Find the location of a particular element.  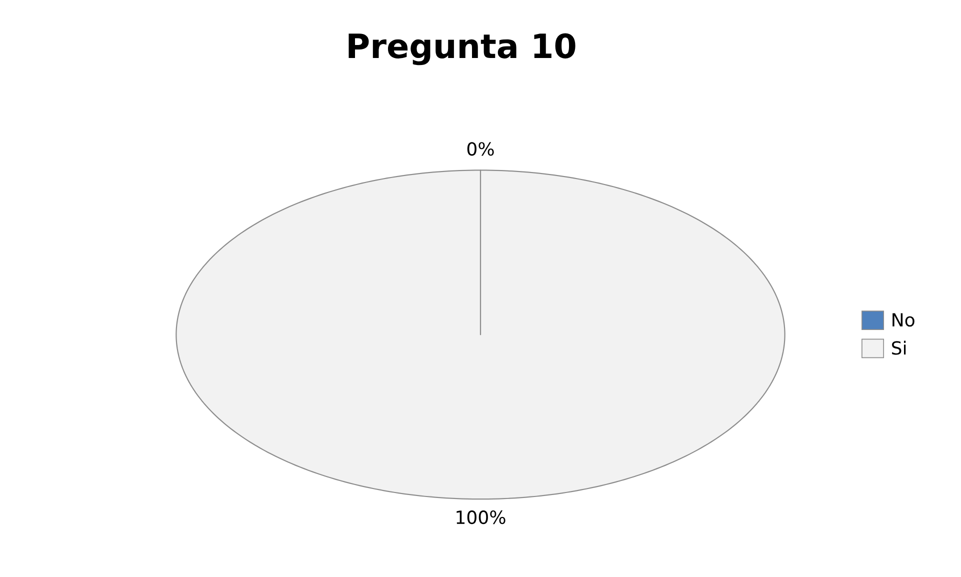

data-label: 100% is located at coordinates (481, 517).